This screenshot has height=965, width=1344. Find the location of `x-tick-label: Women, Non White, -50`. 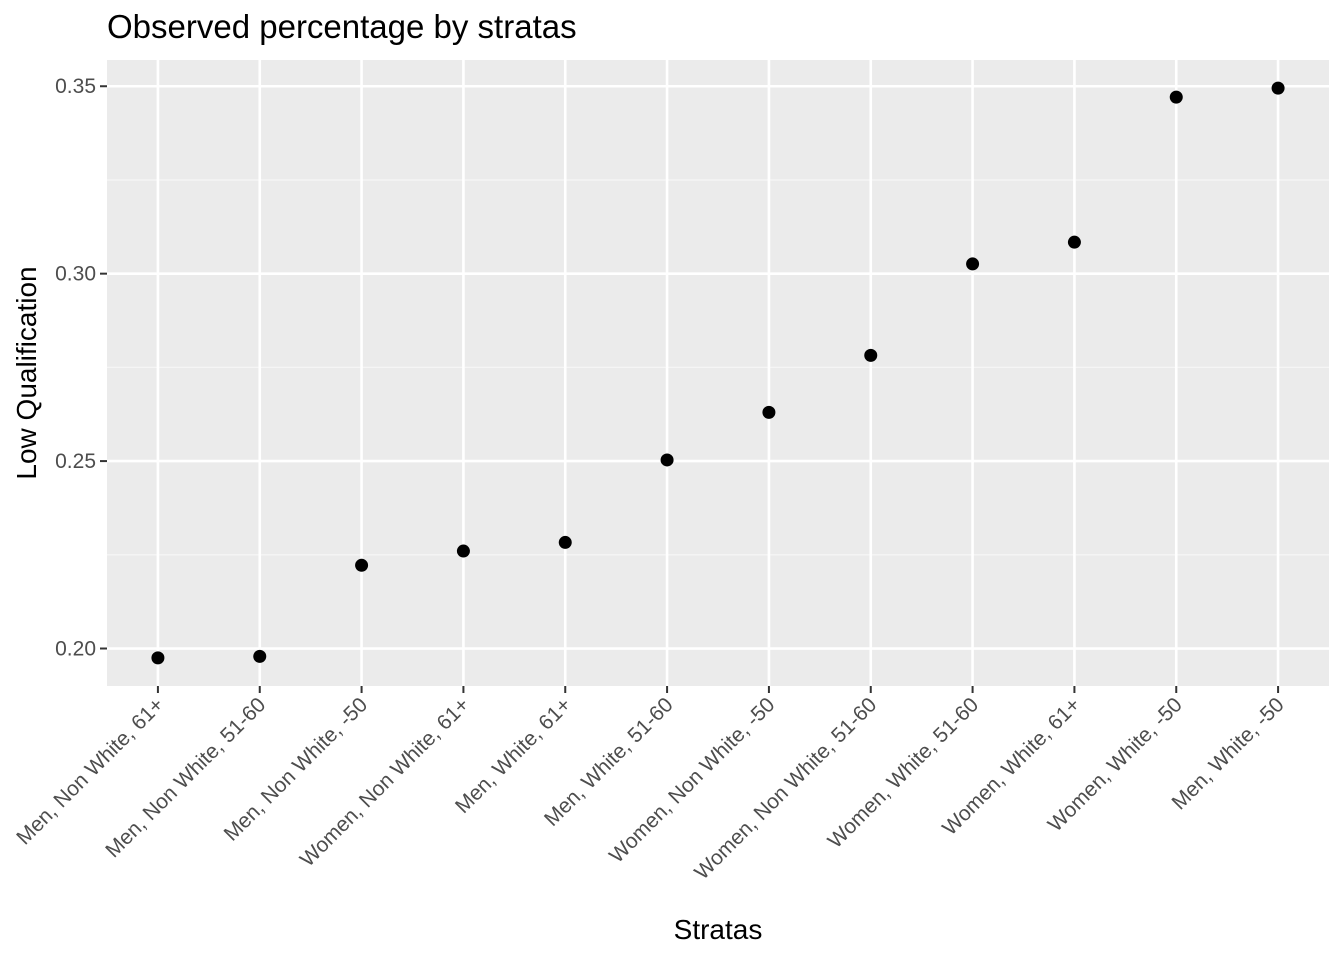

x-tick-label: Women, Non White, -50 is located at coordinates (692, 780).